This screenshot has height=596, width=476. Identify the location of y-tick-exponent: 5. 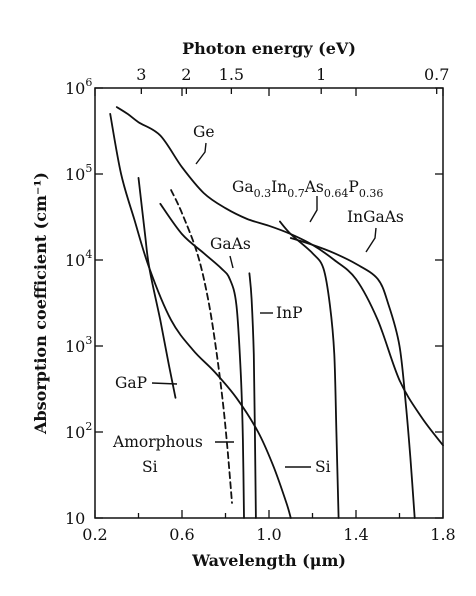
(88, 168).